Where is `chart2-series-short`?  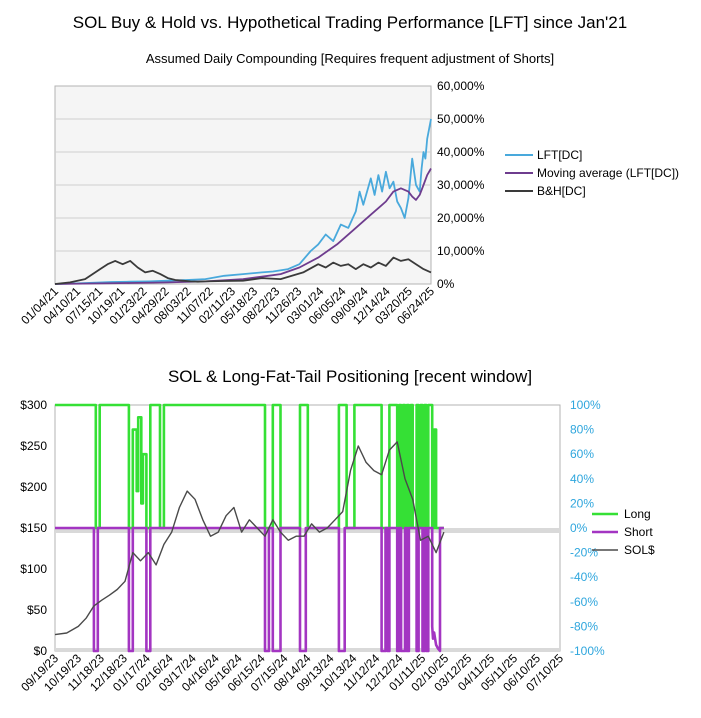
chart2-series-short is located at coordinates (249, 589).